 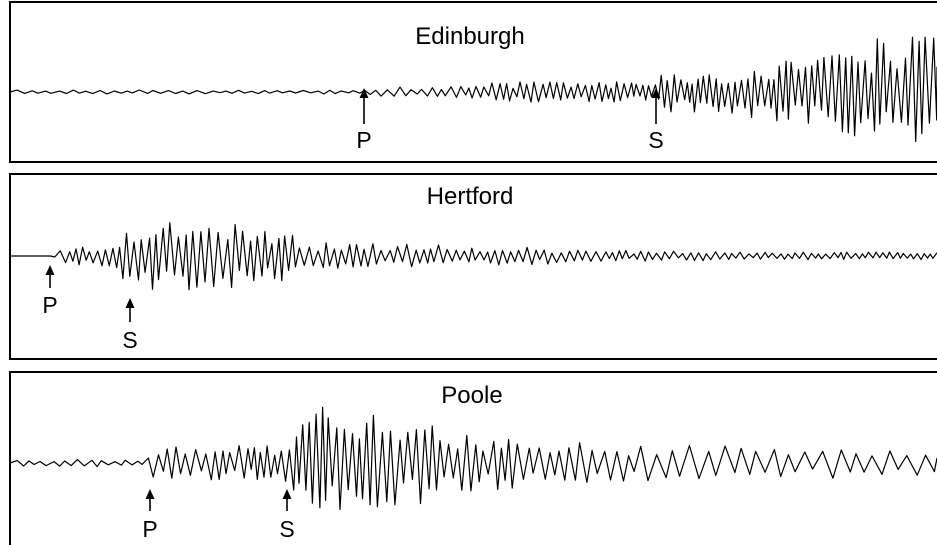 I want to click on hertford-seismic-trace, so click(x=473, y=256).